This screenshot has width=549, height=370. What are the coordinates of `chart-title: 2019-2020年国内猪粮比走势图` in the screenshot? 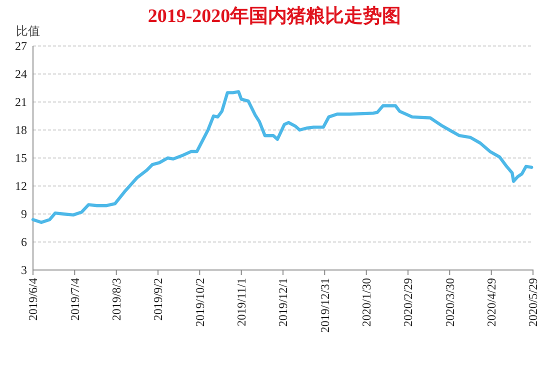 It's located at (275, 16).